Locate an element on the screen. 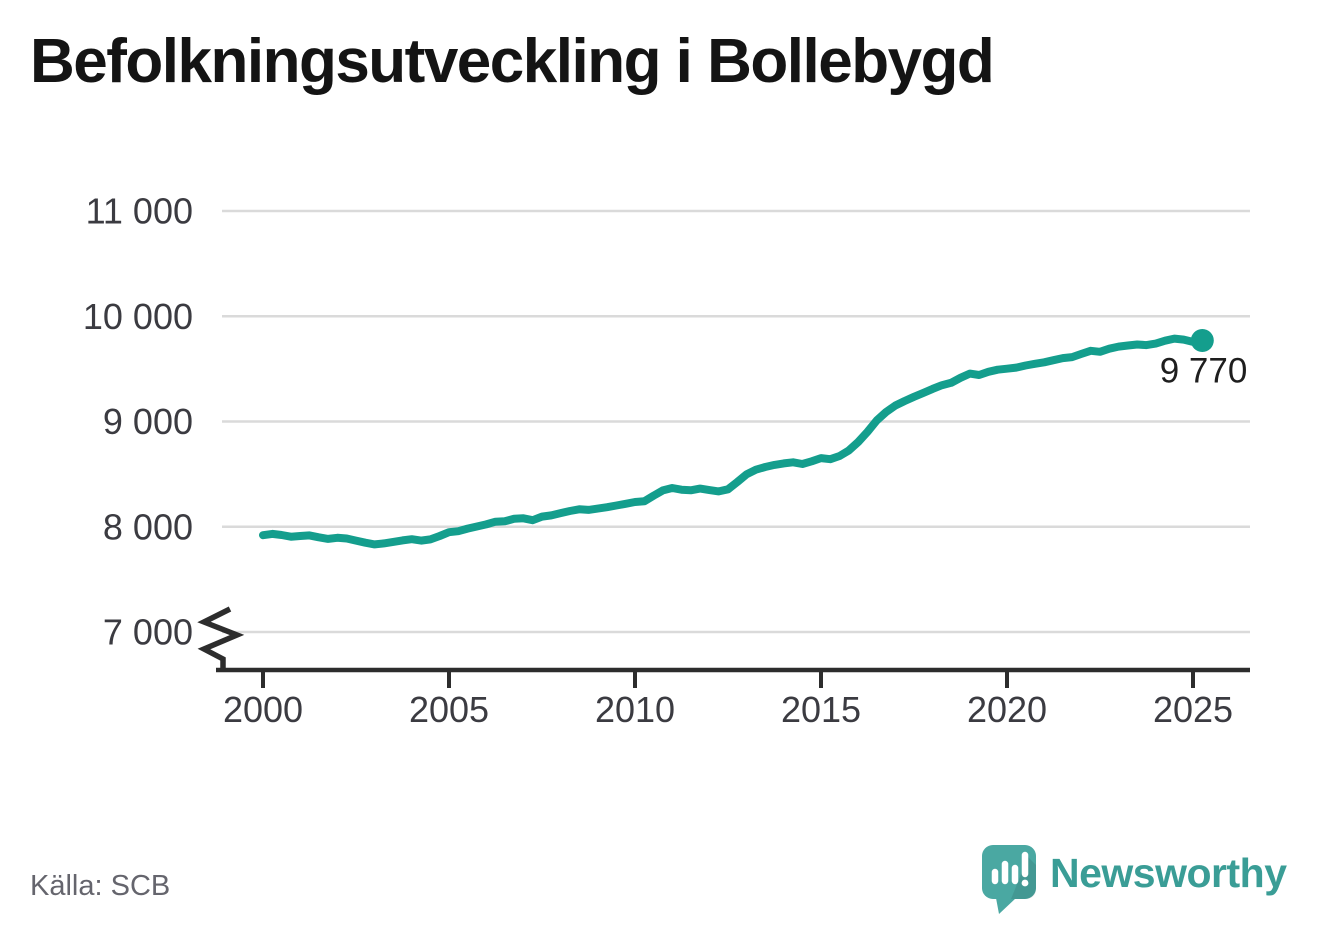 This screenshot has height=939, width=1322. axis-break-icon is located at coordinates (221, 638).